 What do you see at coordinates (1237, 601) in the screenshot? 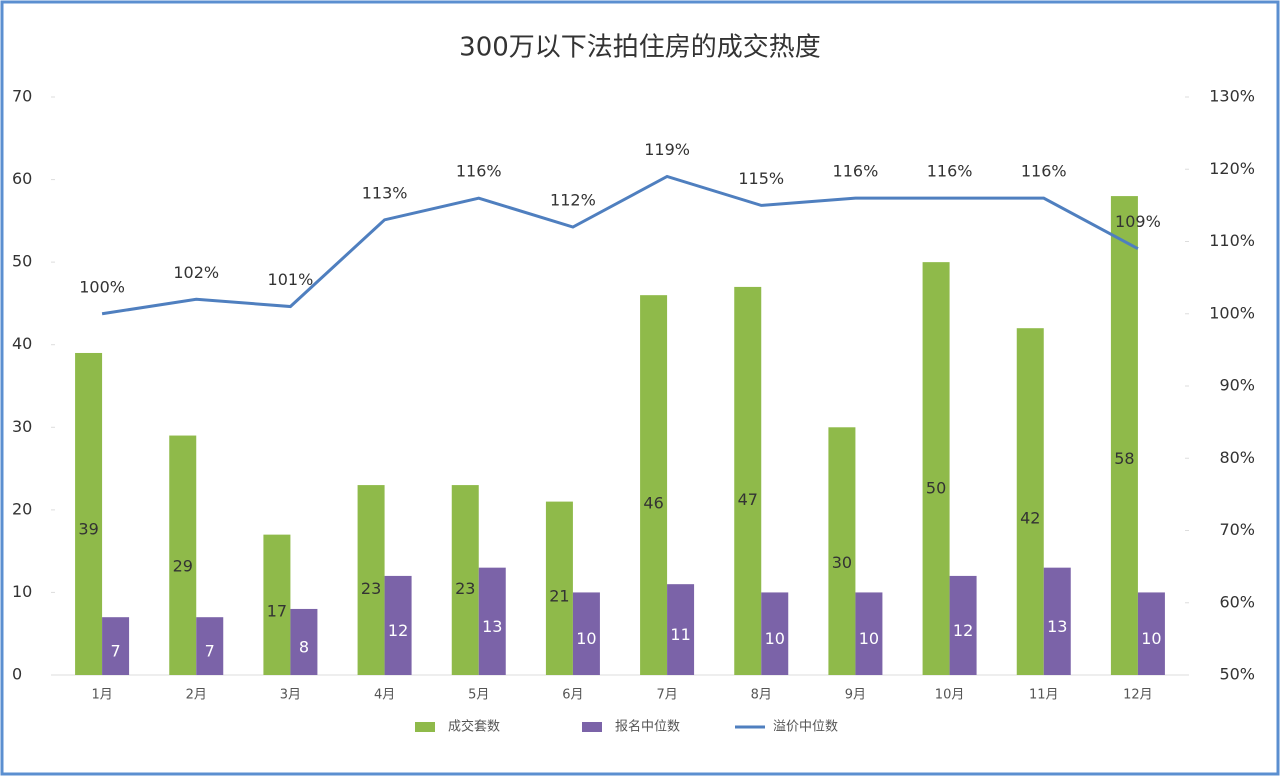
I see `y2-tick-label: 60%` at bounding box center [1237, 601].